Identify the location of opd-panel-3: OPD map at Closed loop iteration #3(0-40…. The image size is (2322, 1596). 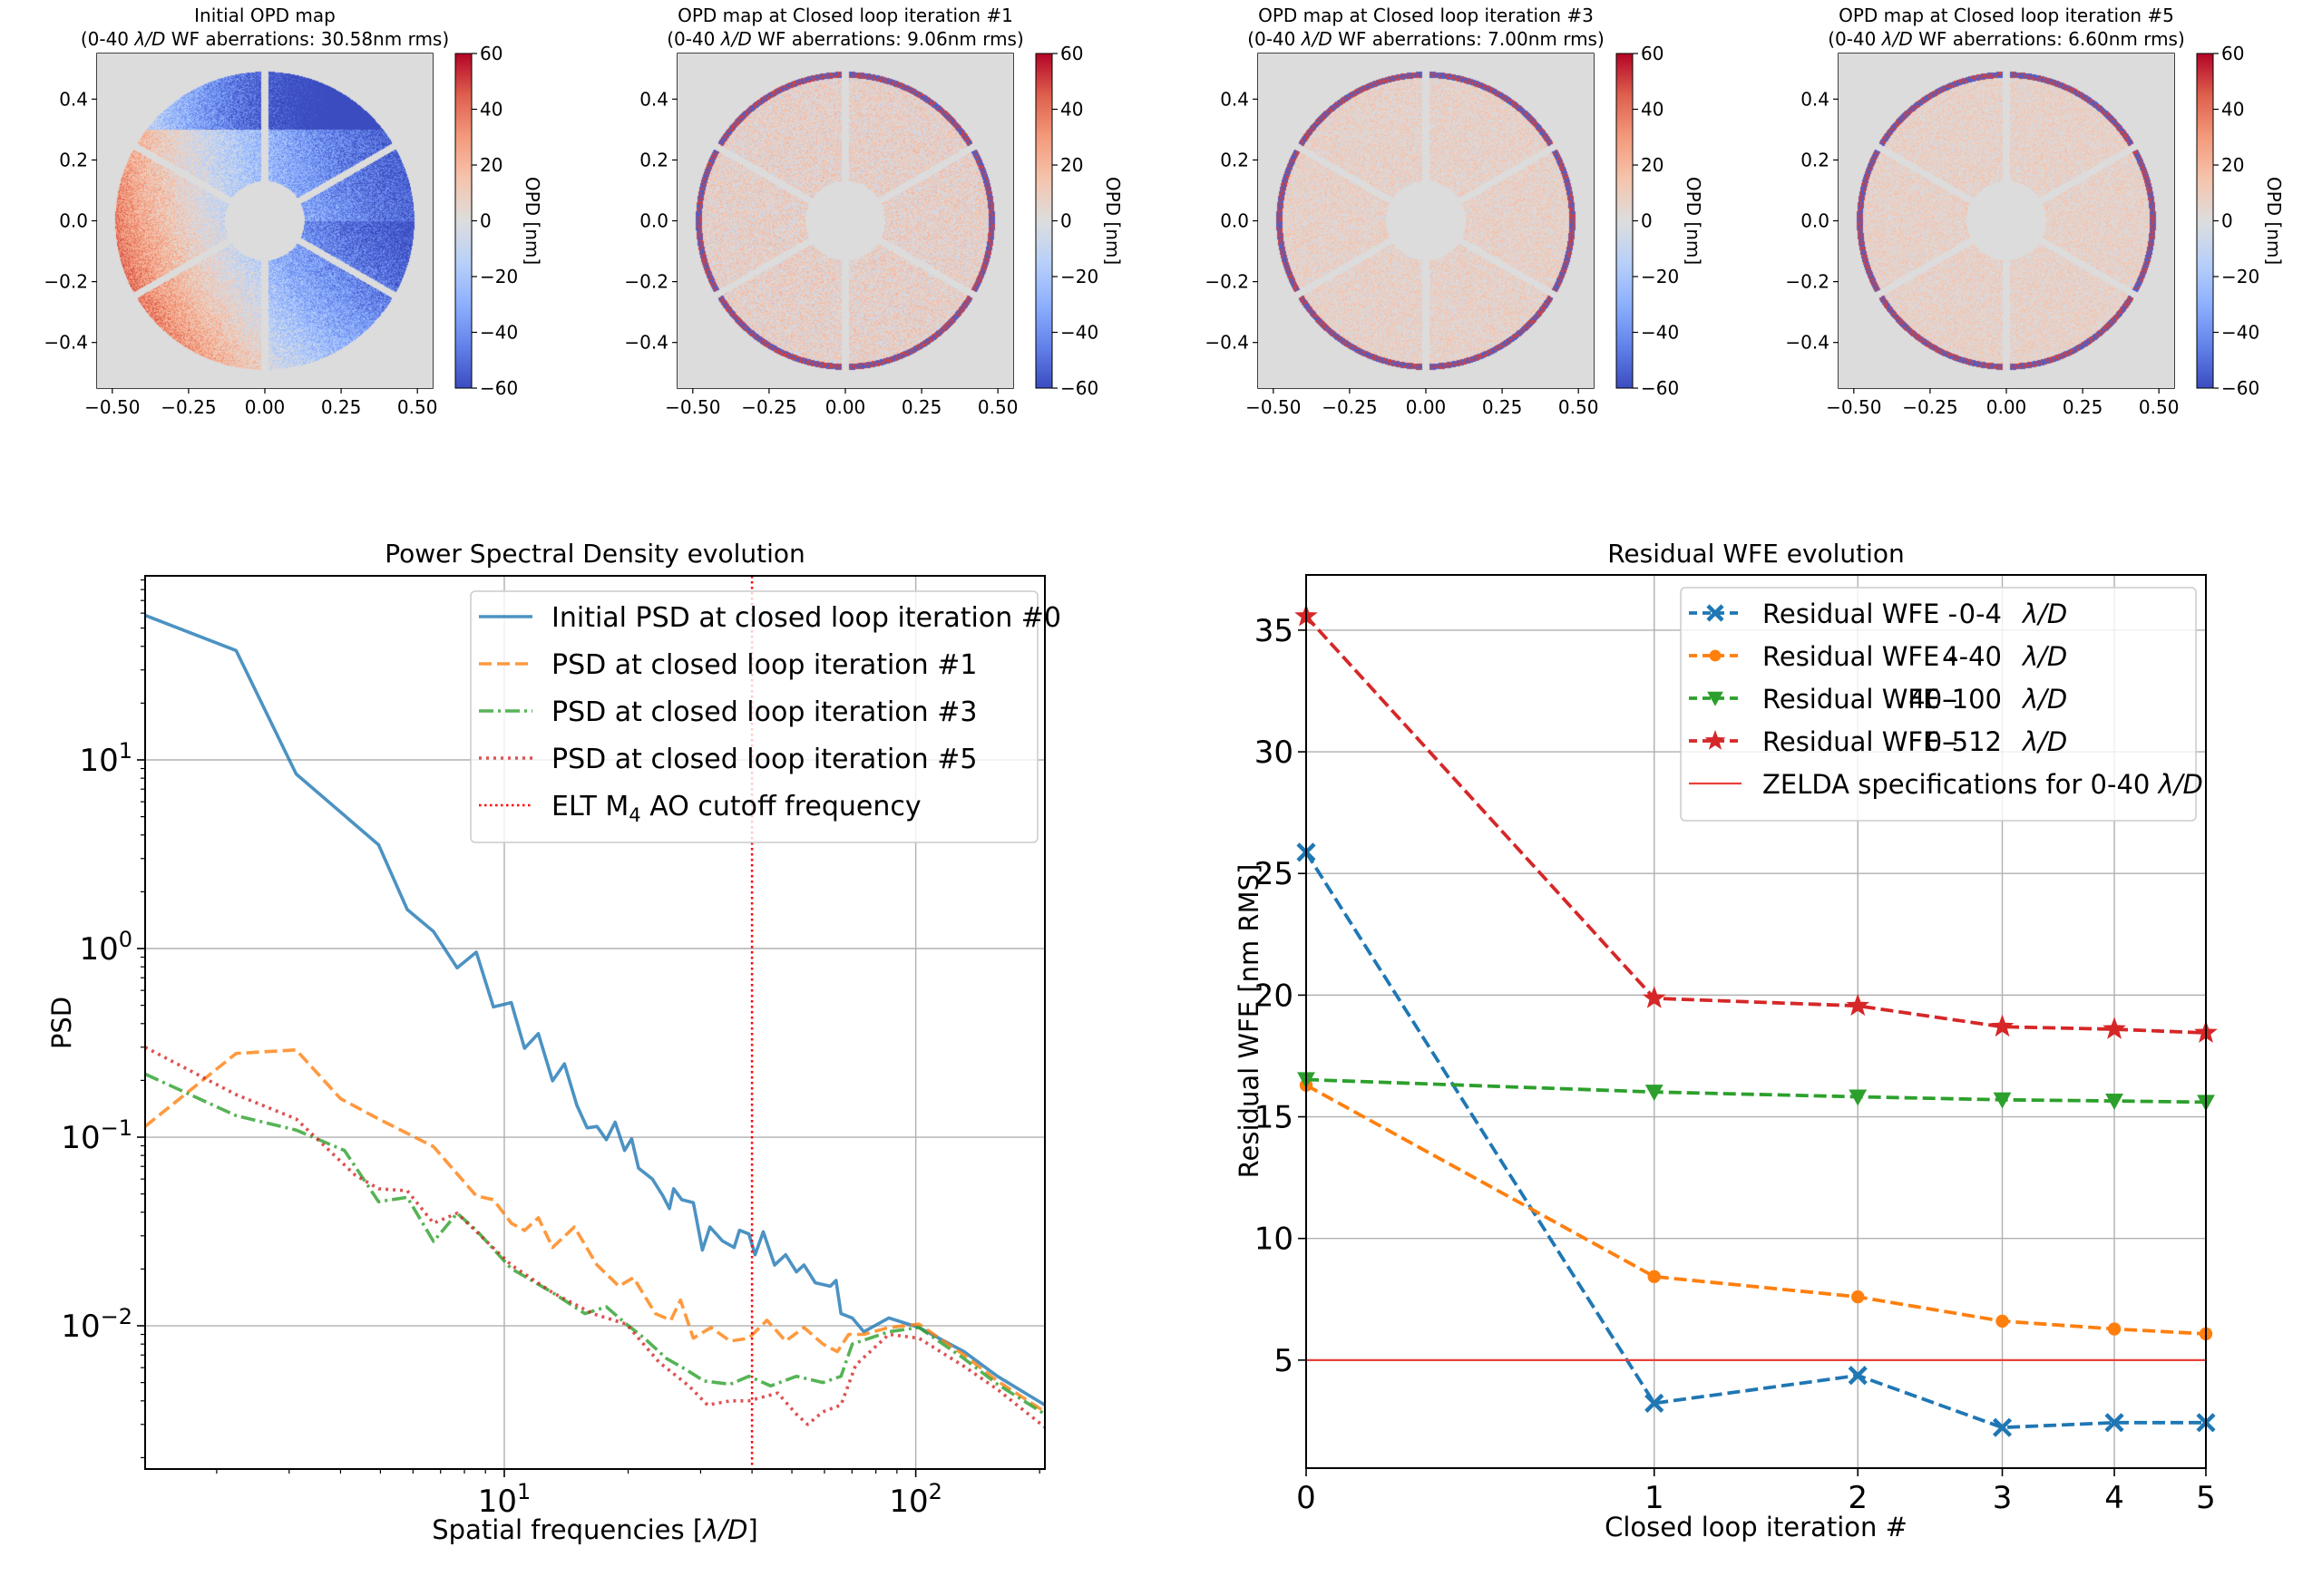
(1454, 211).